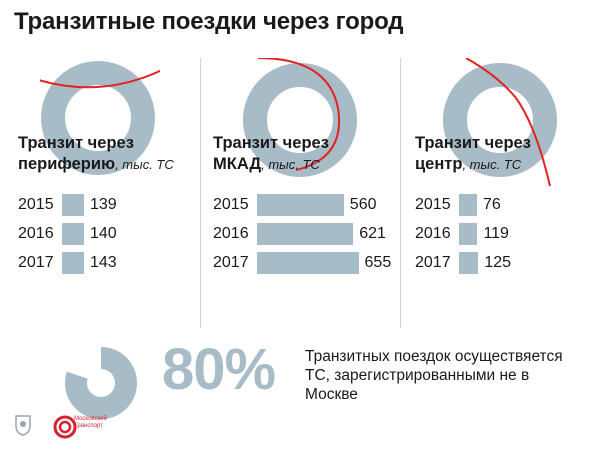 This screenshot has width=600, height=457. What do you see at coordinates (300, 117) in the screenshot?
I see `donut-mkad-icon` at bounding box center [300, 117].